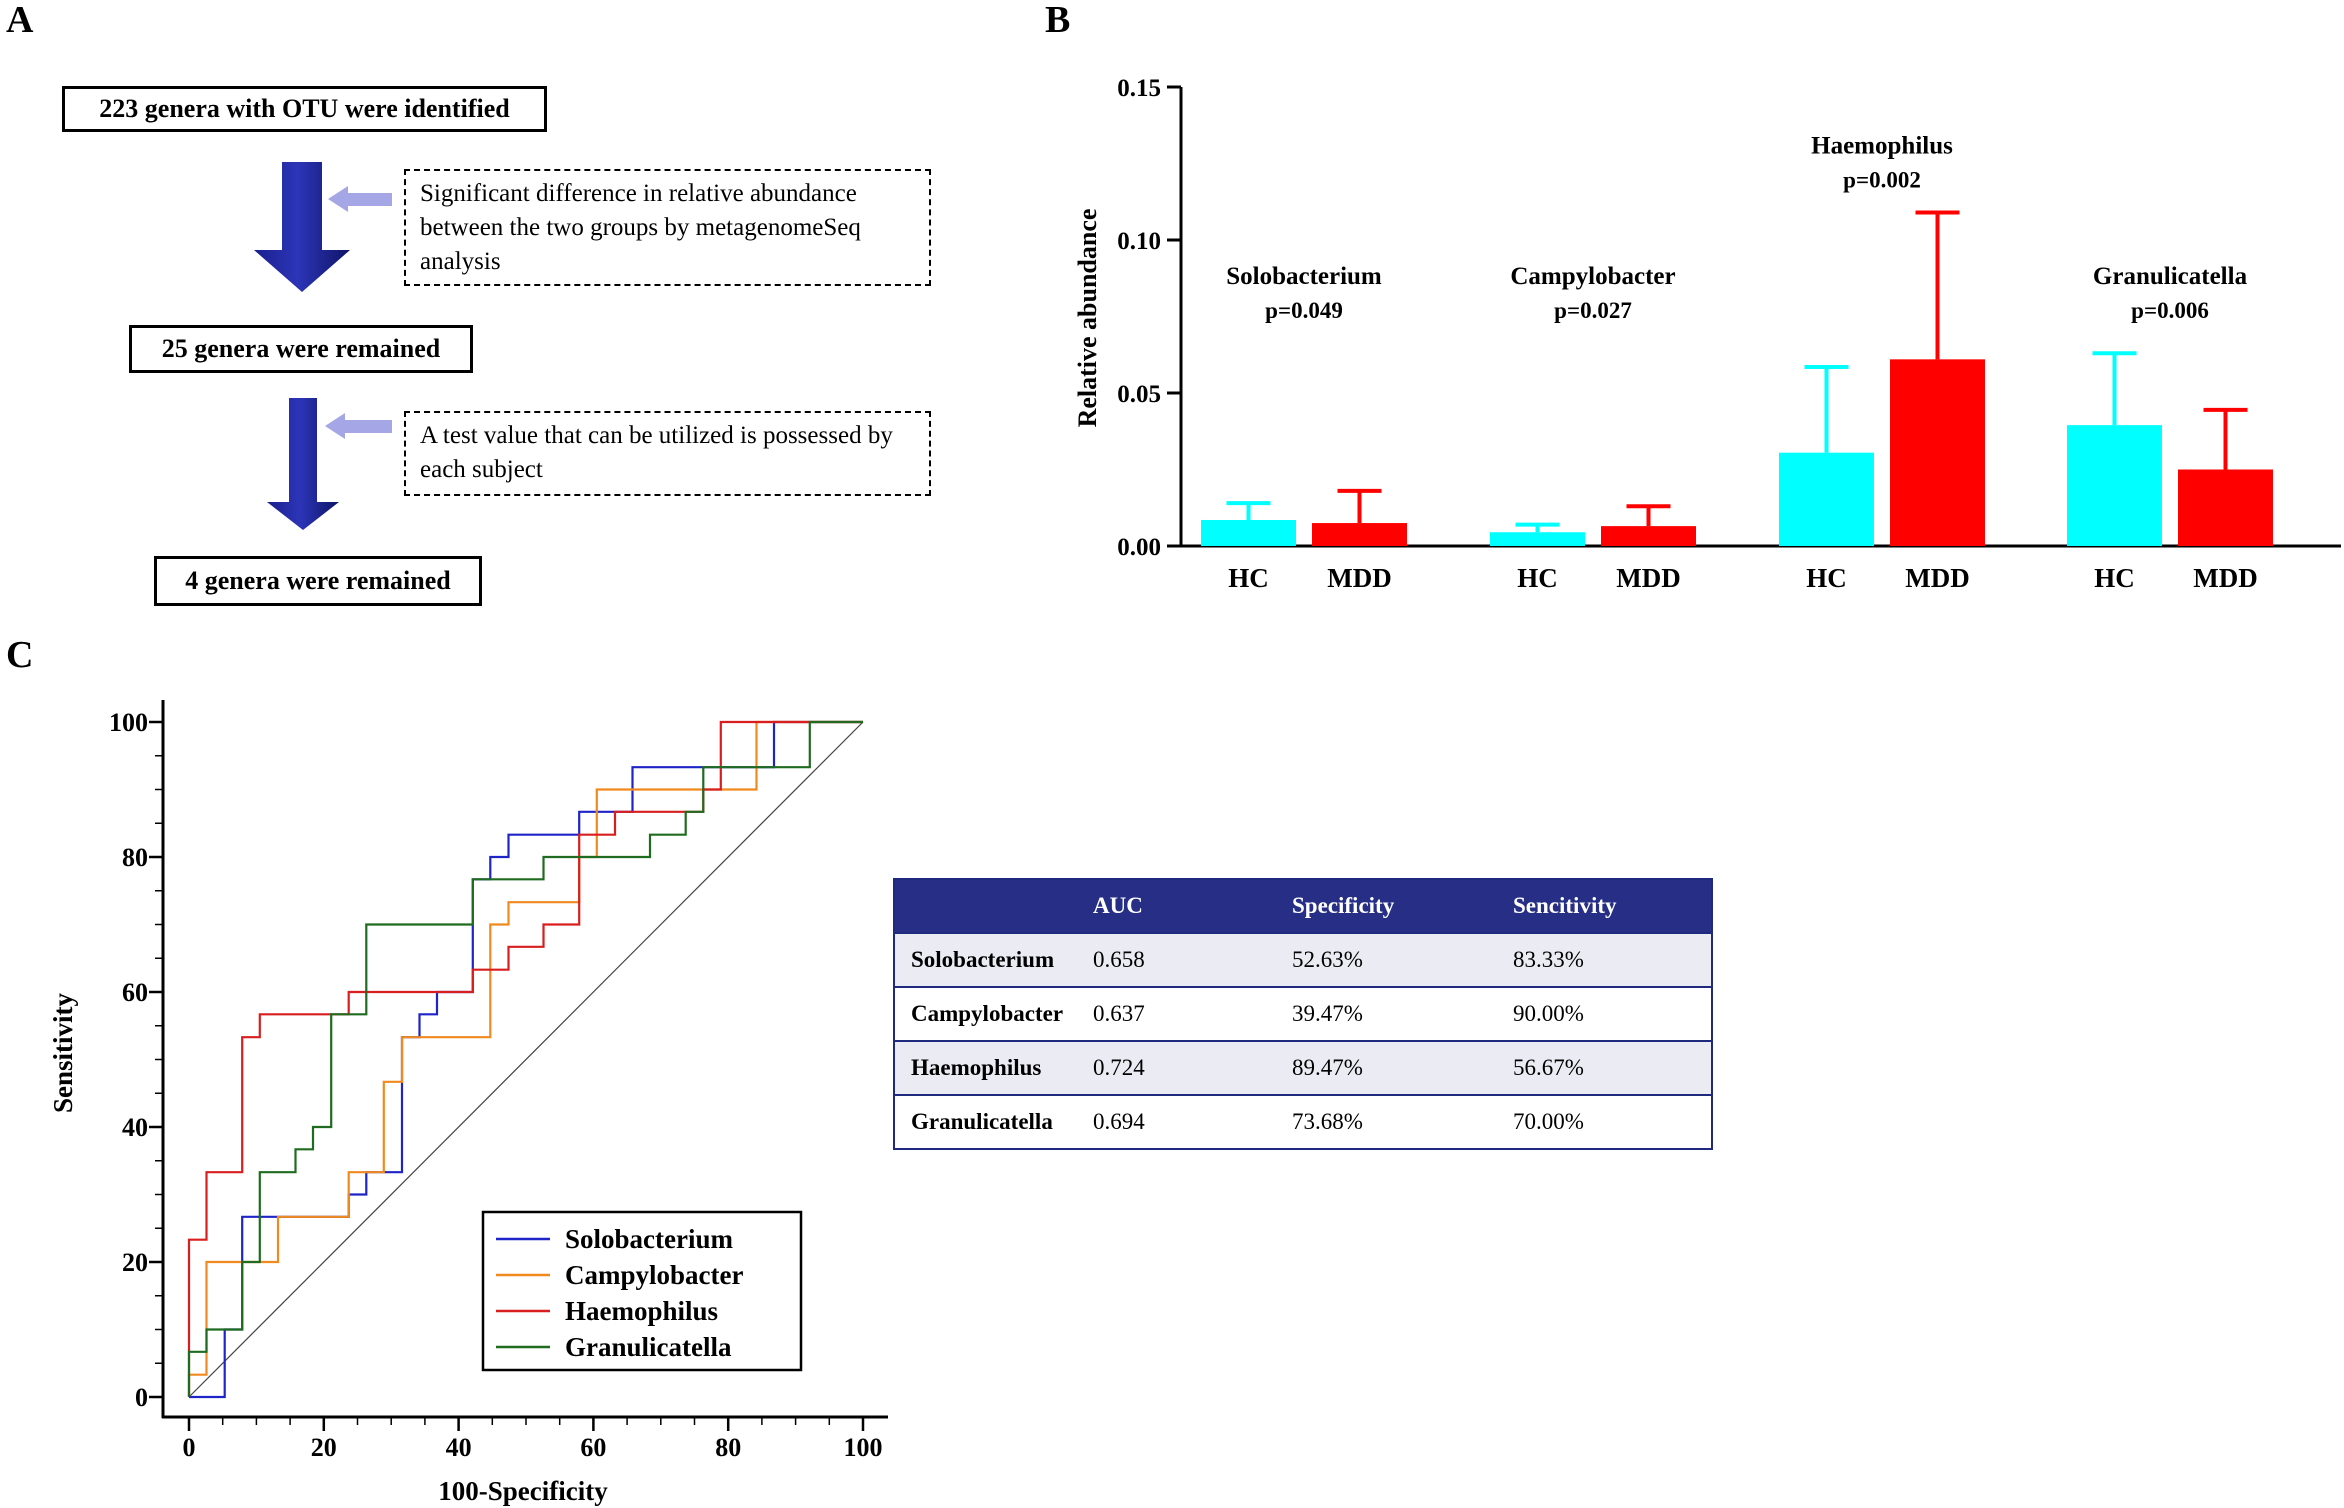 The width and height of the screenshot is (2344, 1508). I want to click on table-row: Campylobacter 0.637 39.47% 90.00%, so click(1303, 1013).